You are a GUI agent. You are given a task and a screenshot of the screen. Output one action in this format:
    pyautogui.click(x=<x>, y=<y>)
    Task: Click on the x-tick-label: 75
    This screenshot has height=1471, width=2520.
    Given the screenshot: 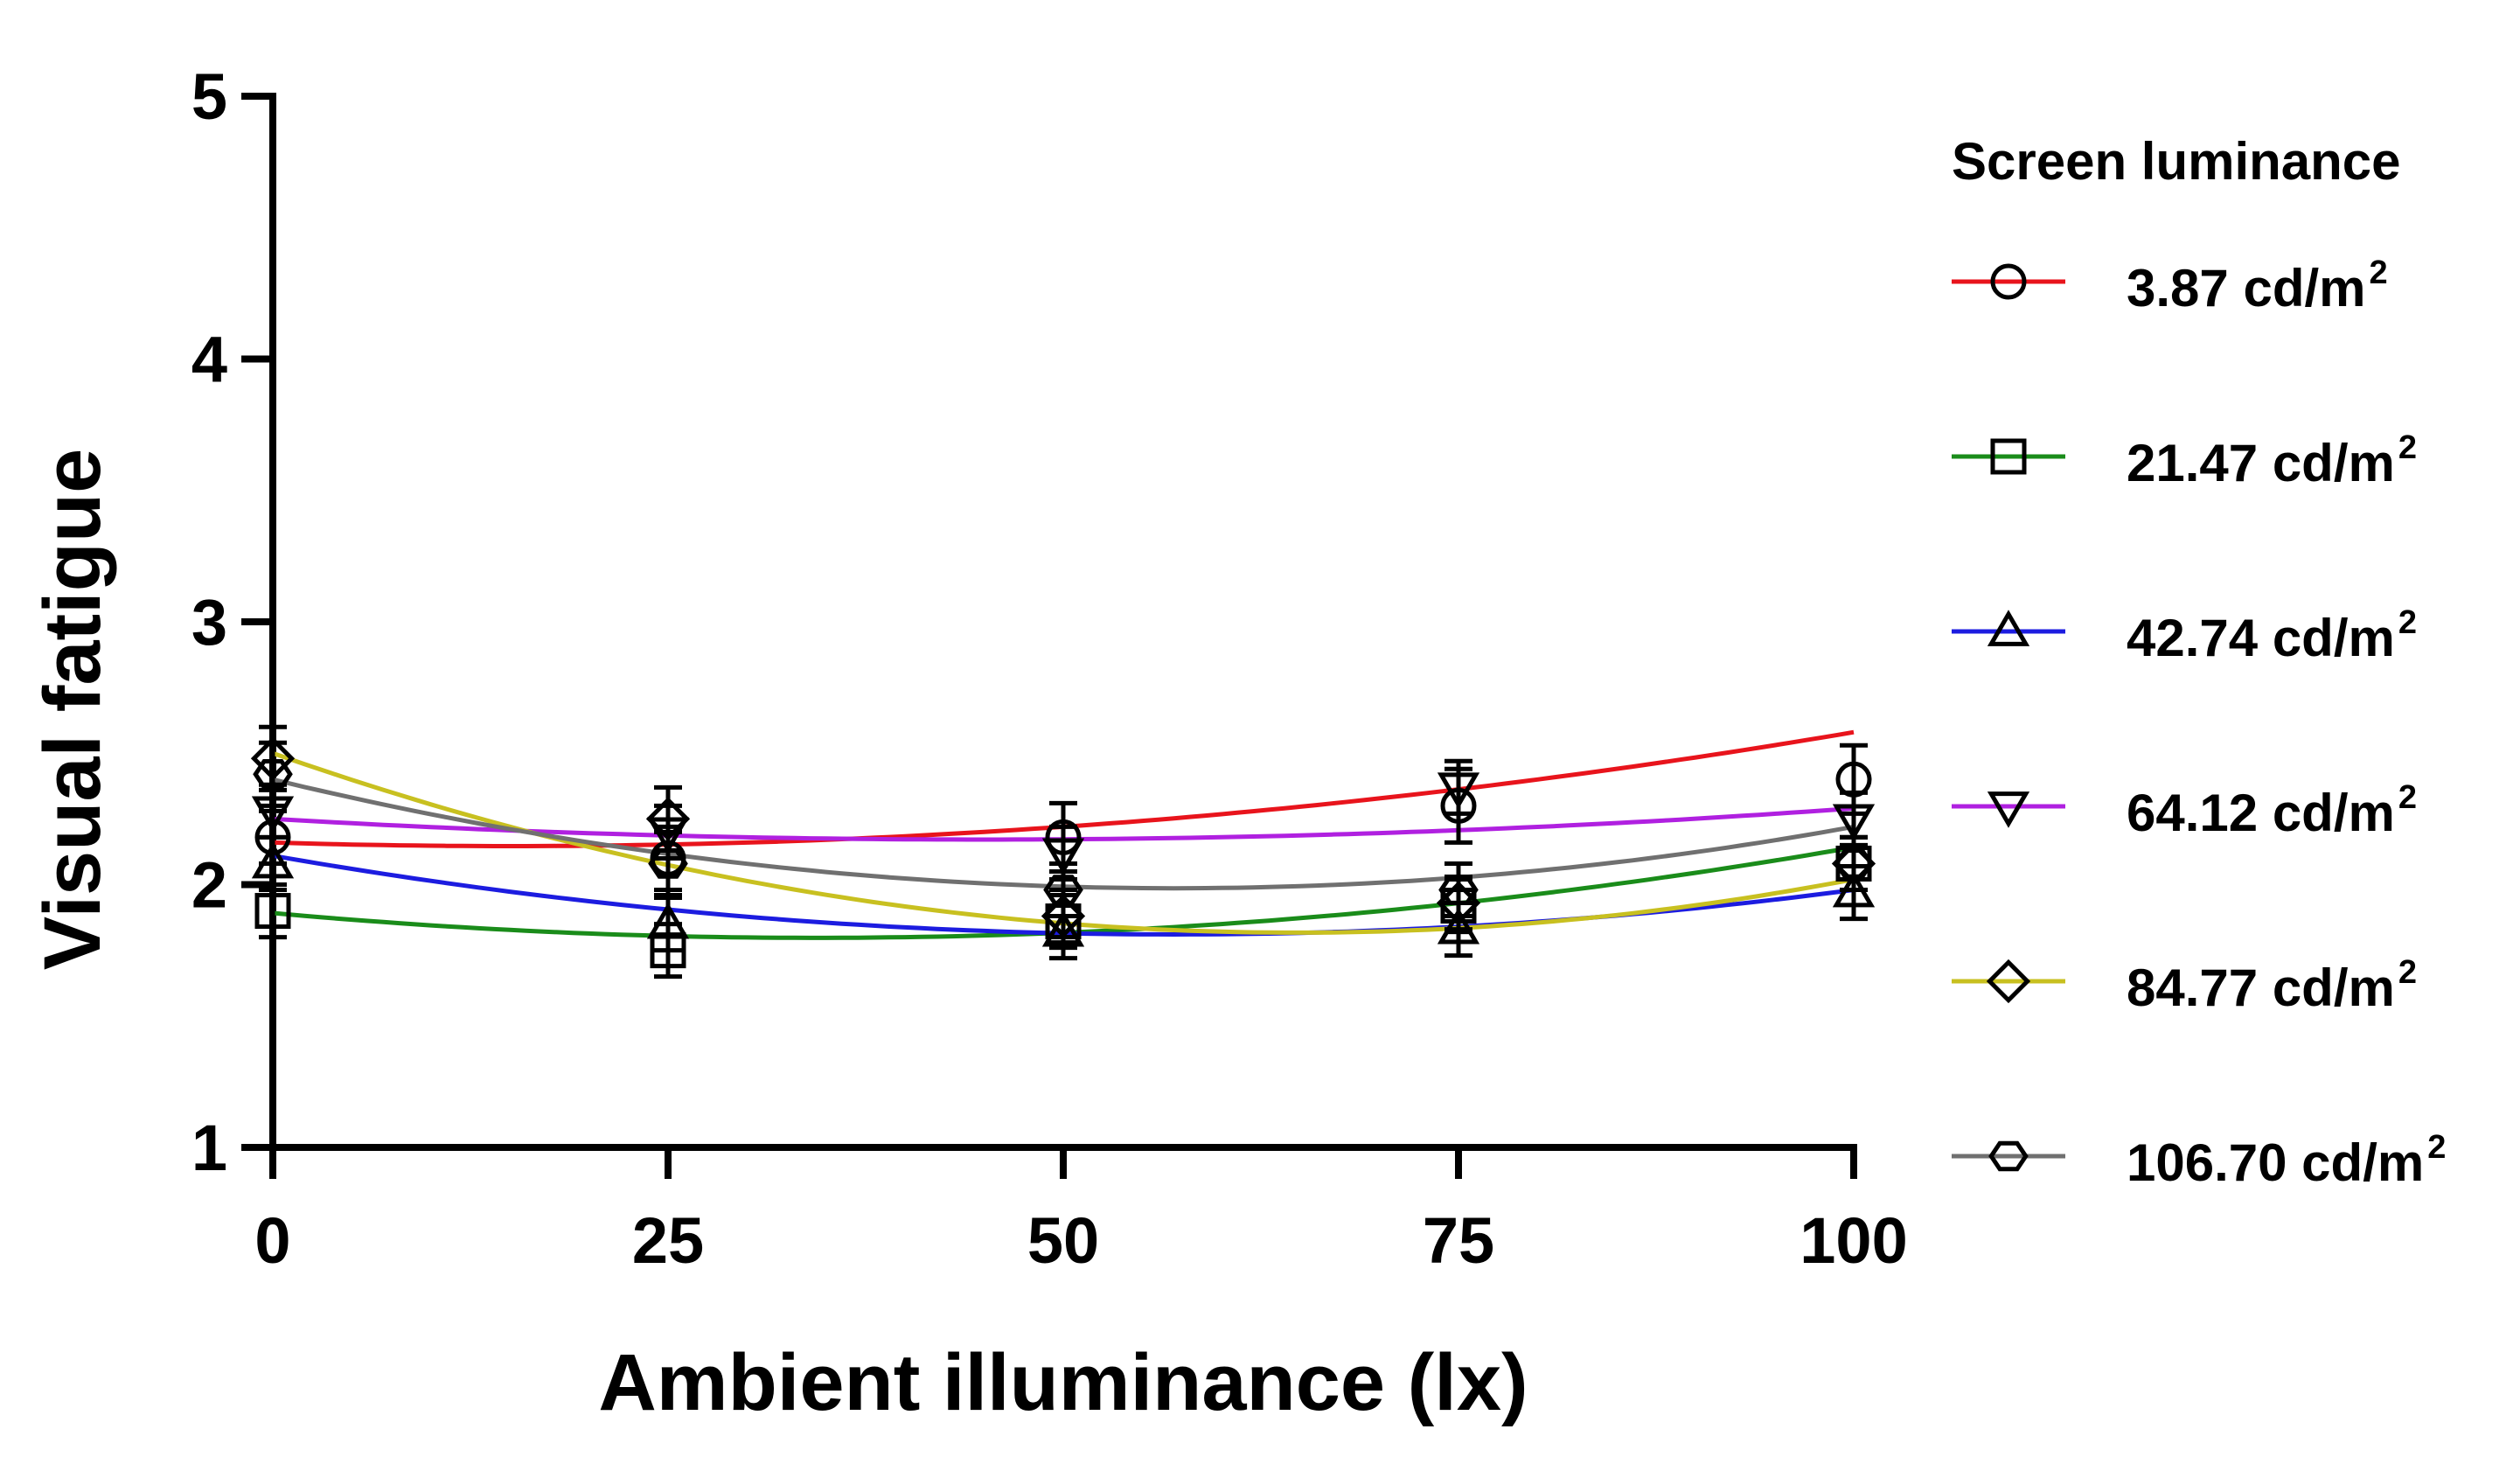 What is the action you would take?
    pyautogui.click(x=1458, y=1241)
    